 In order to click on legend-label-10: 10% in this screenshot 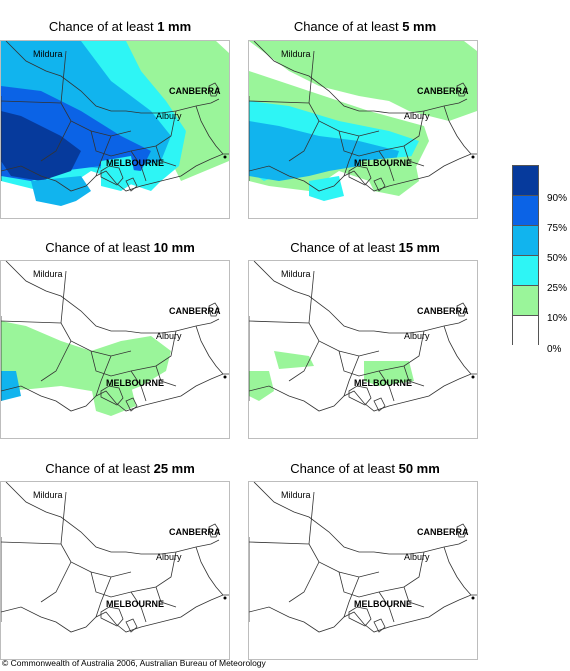, I will do `click(557, 318)`.